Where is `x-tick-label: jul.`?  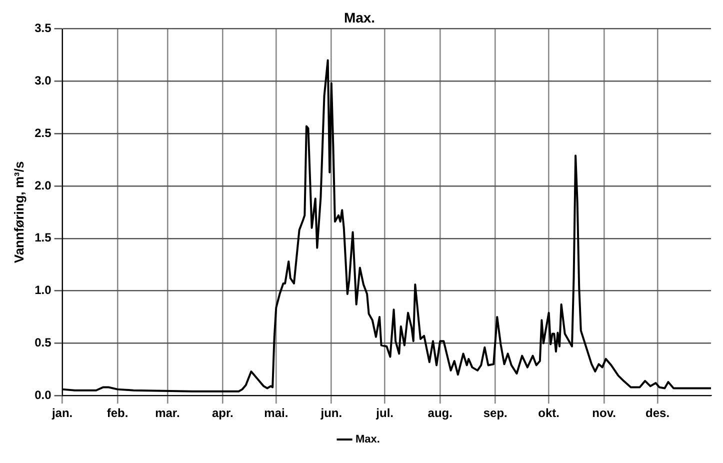 x-tick-label: jul. is located at coordinates (384, 413).